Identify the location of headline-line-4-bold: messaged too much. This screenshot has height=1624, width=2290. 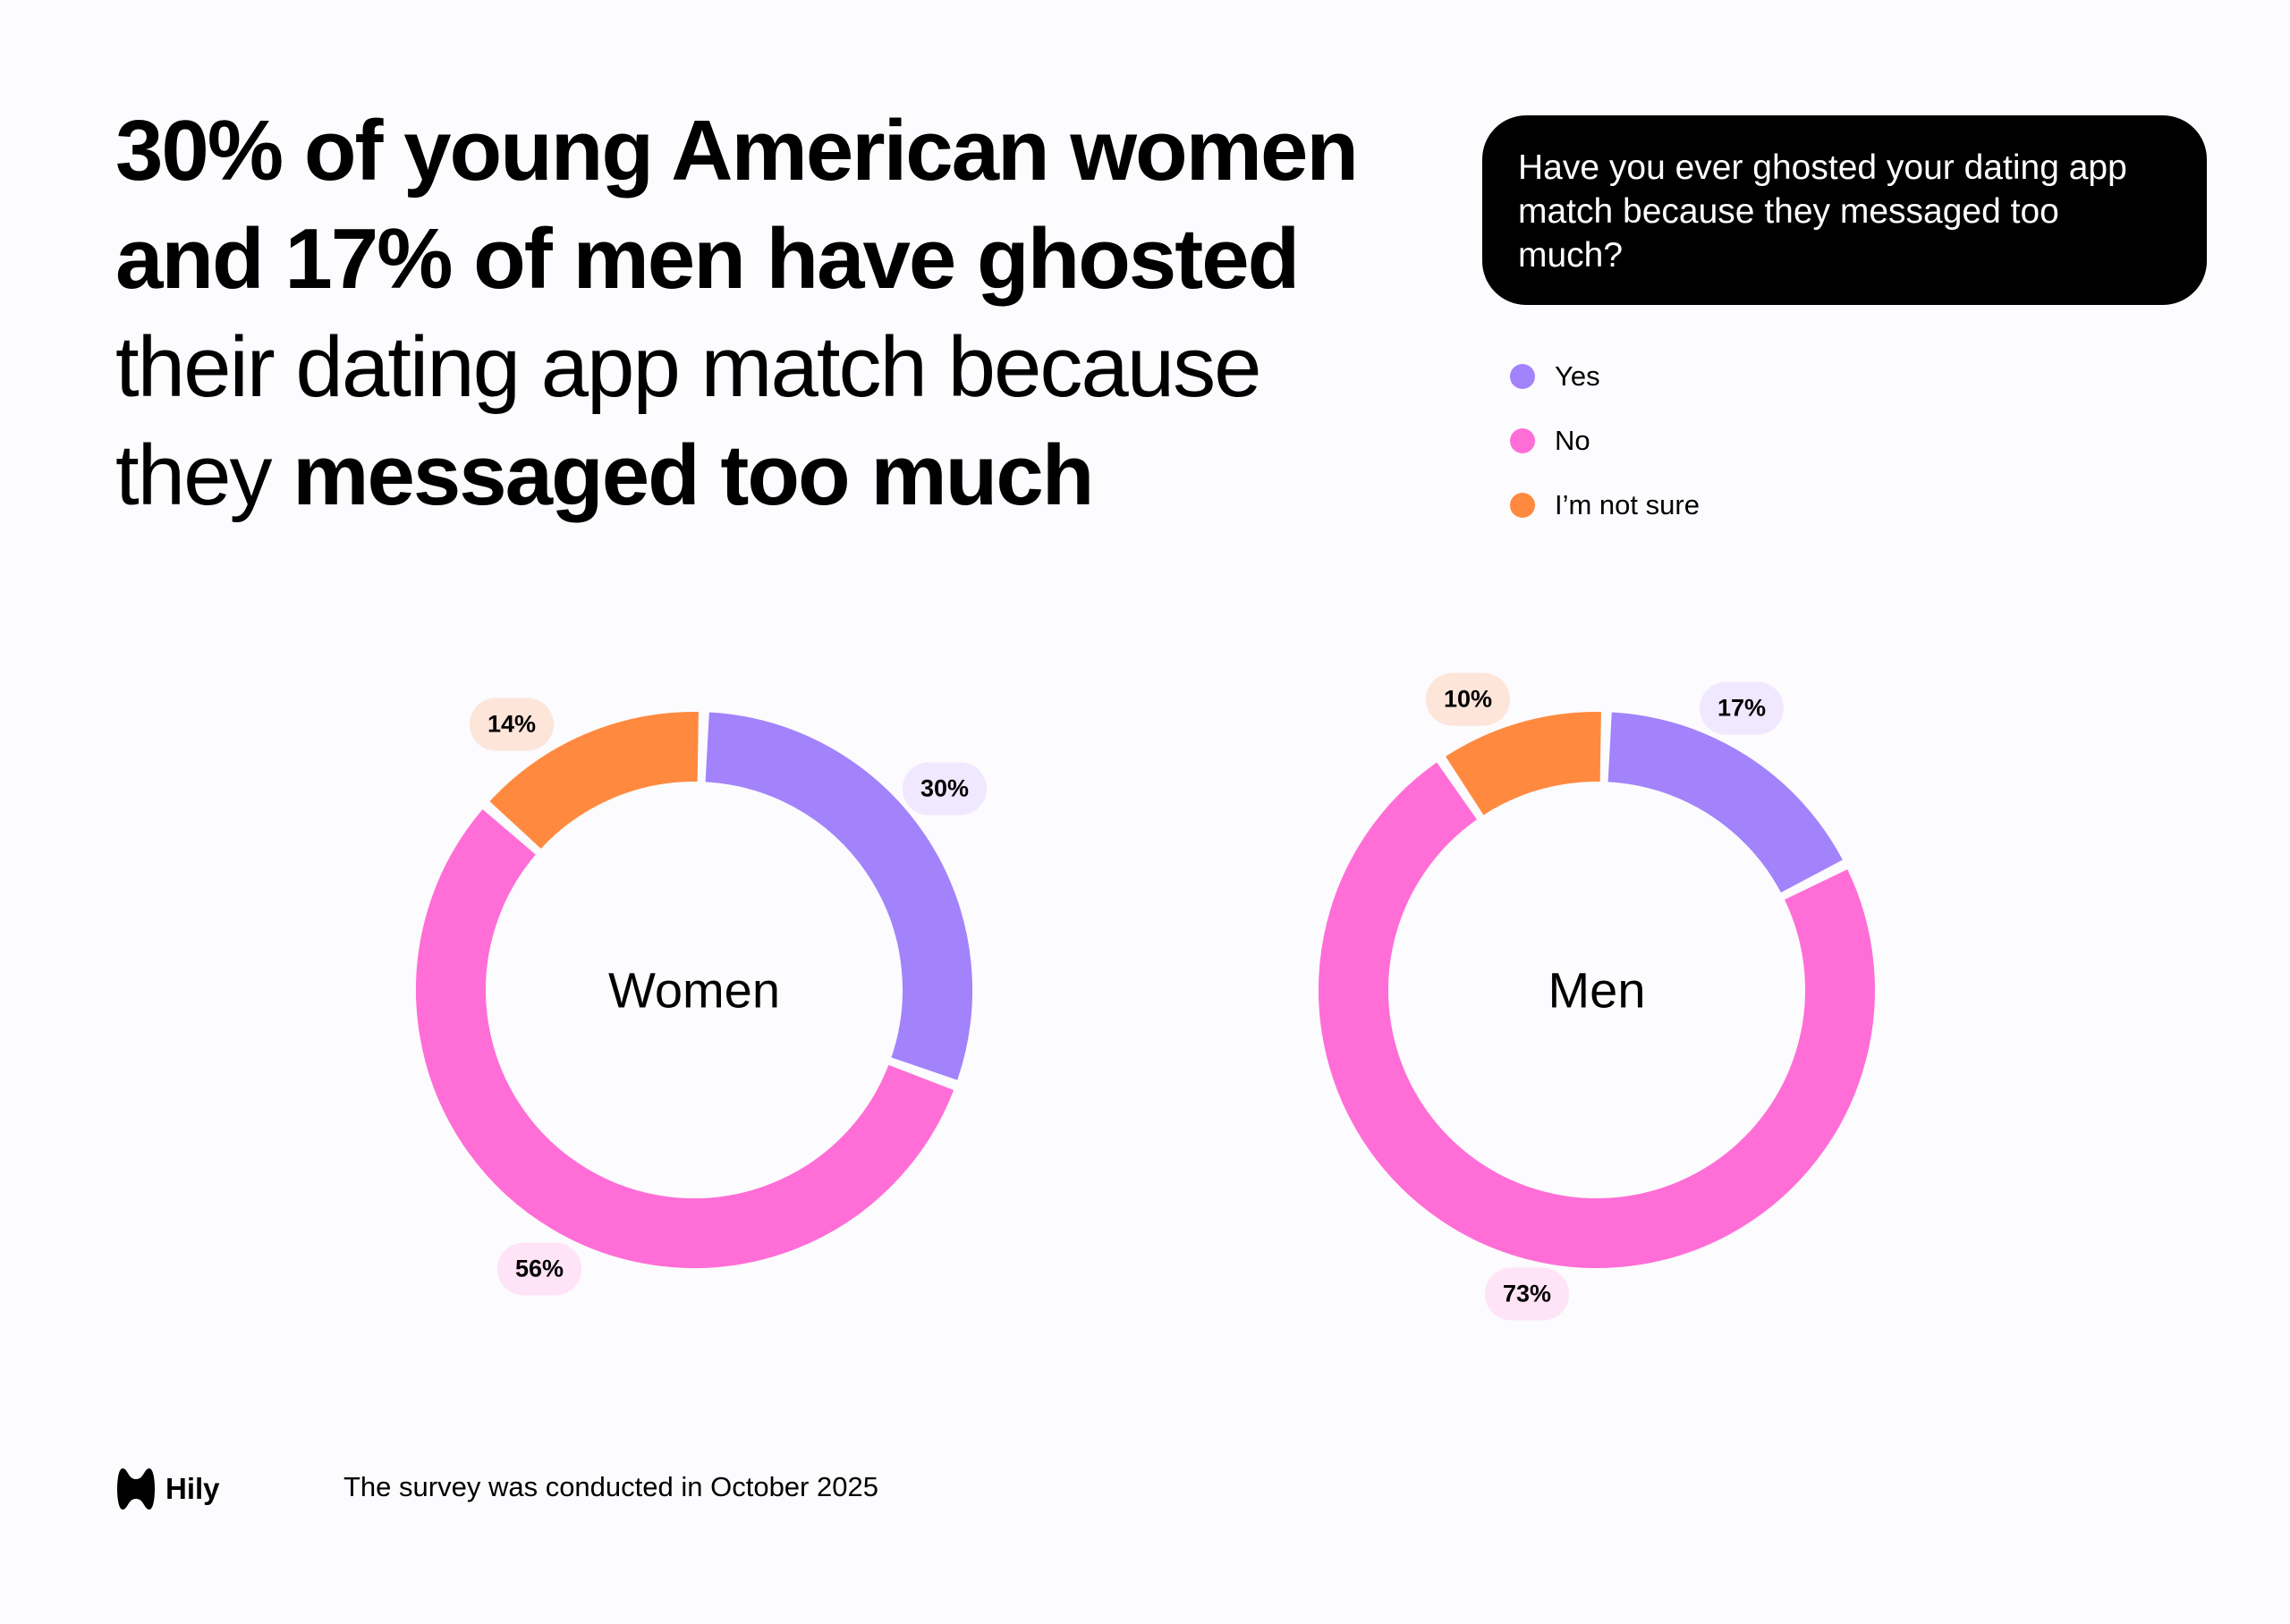
(693, 475).